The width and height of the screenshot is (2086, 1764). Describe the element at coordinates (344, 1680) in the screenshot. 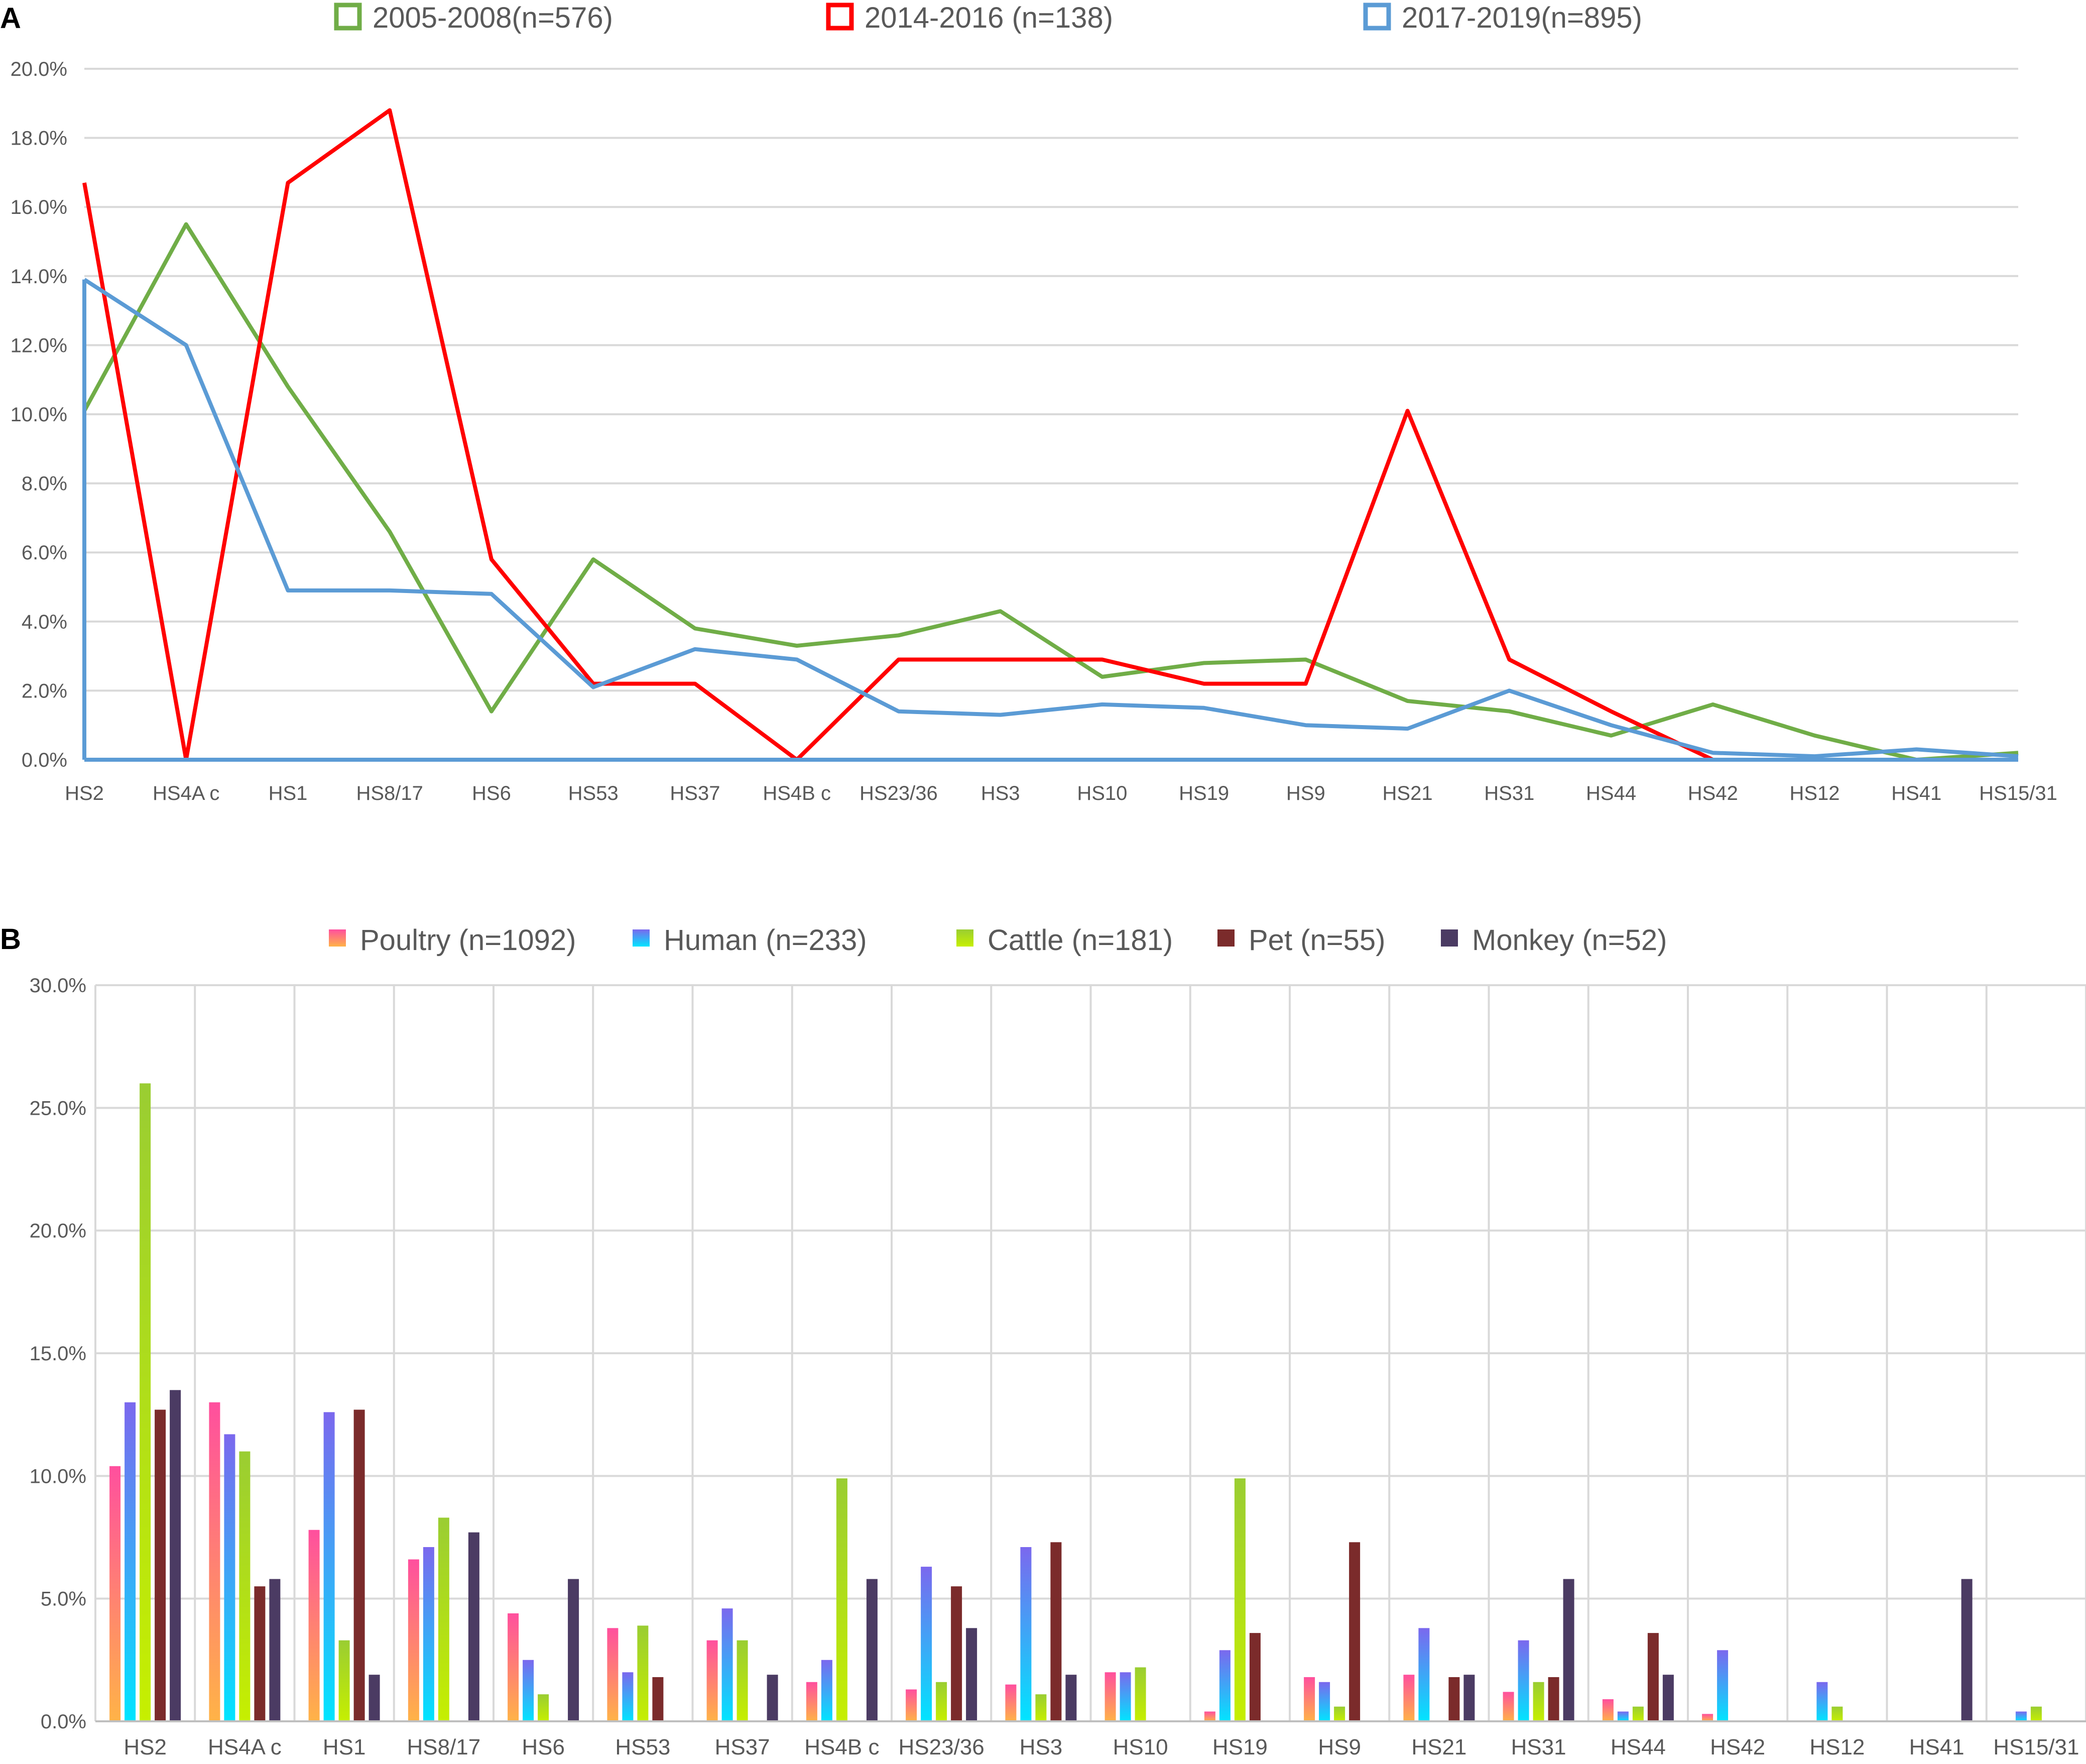

I see `bar-cattle-hs1` at that location.